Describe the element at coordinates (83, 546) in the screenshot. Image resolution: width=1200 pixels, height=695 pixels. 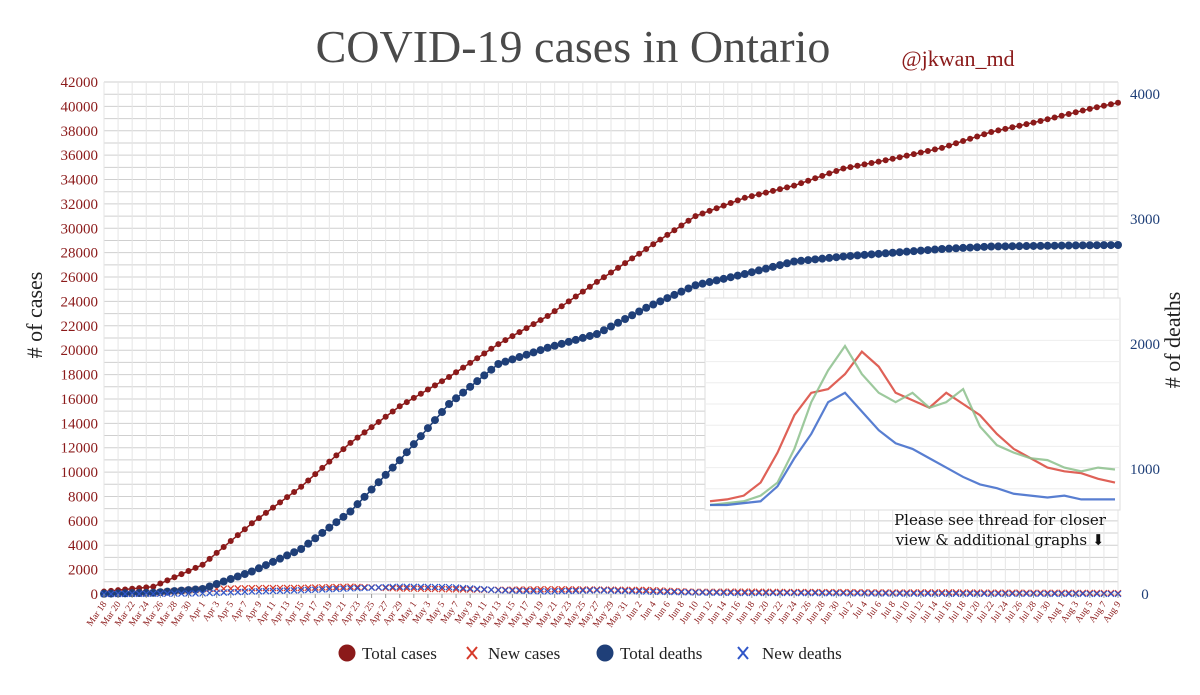
I see `y-tick-left-label: 4000` at that location.